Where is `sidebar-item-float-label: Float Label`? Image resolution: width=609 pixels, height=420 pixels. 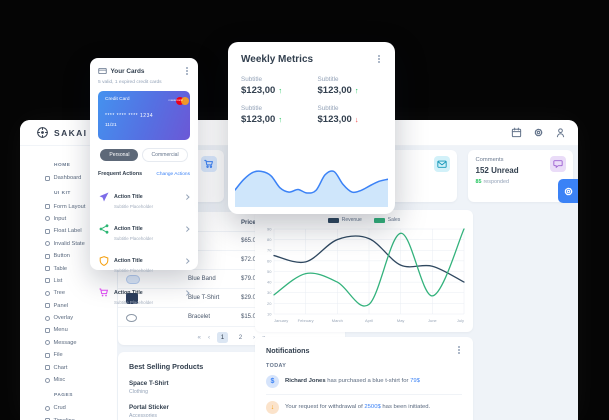 sidebar-item-float-label: Float Label is located at coordinates (80, 231).